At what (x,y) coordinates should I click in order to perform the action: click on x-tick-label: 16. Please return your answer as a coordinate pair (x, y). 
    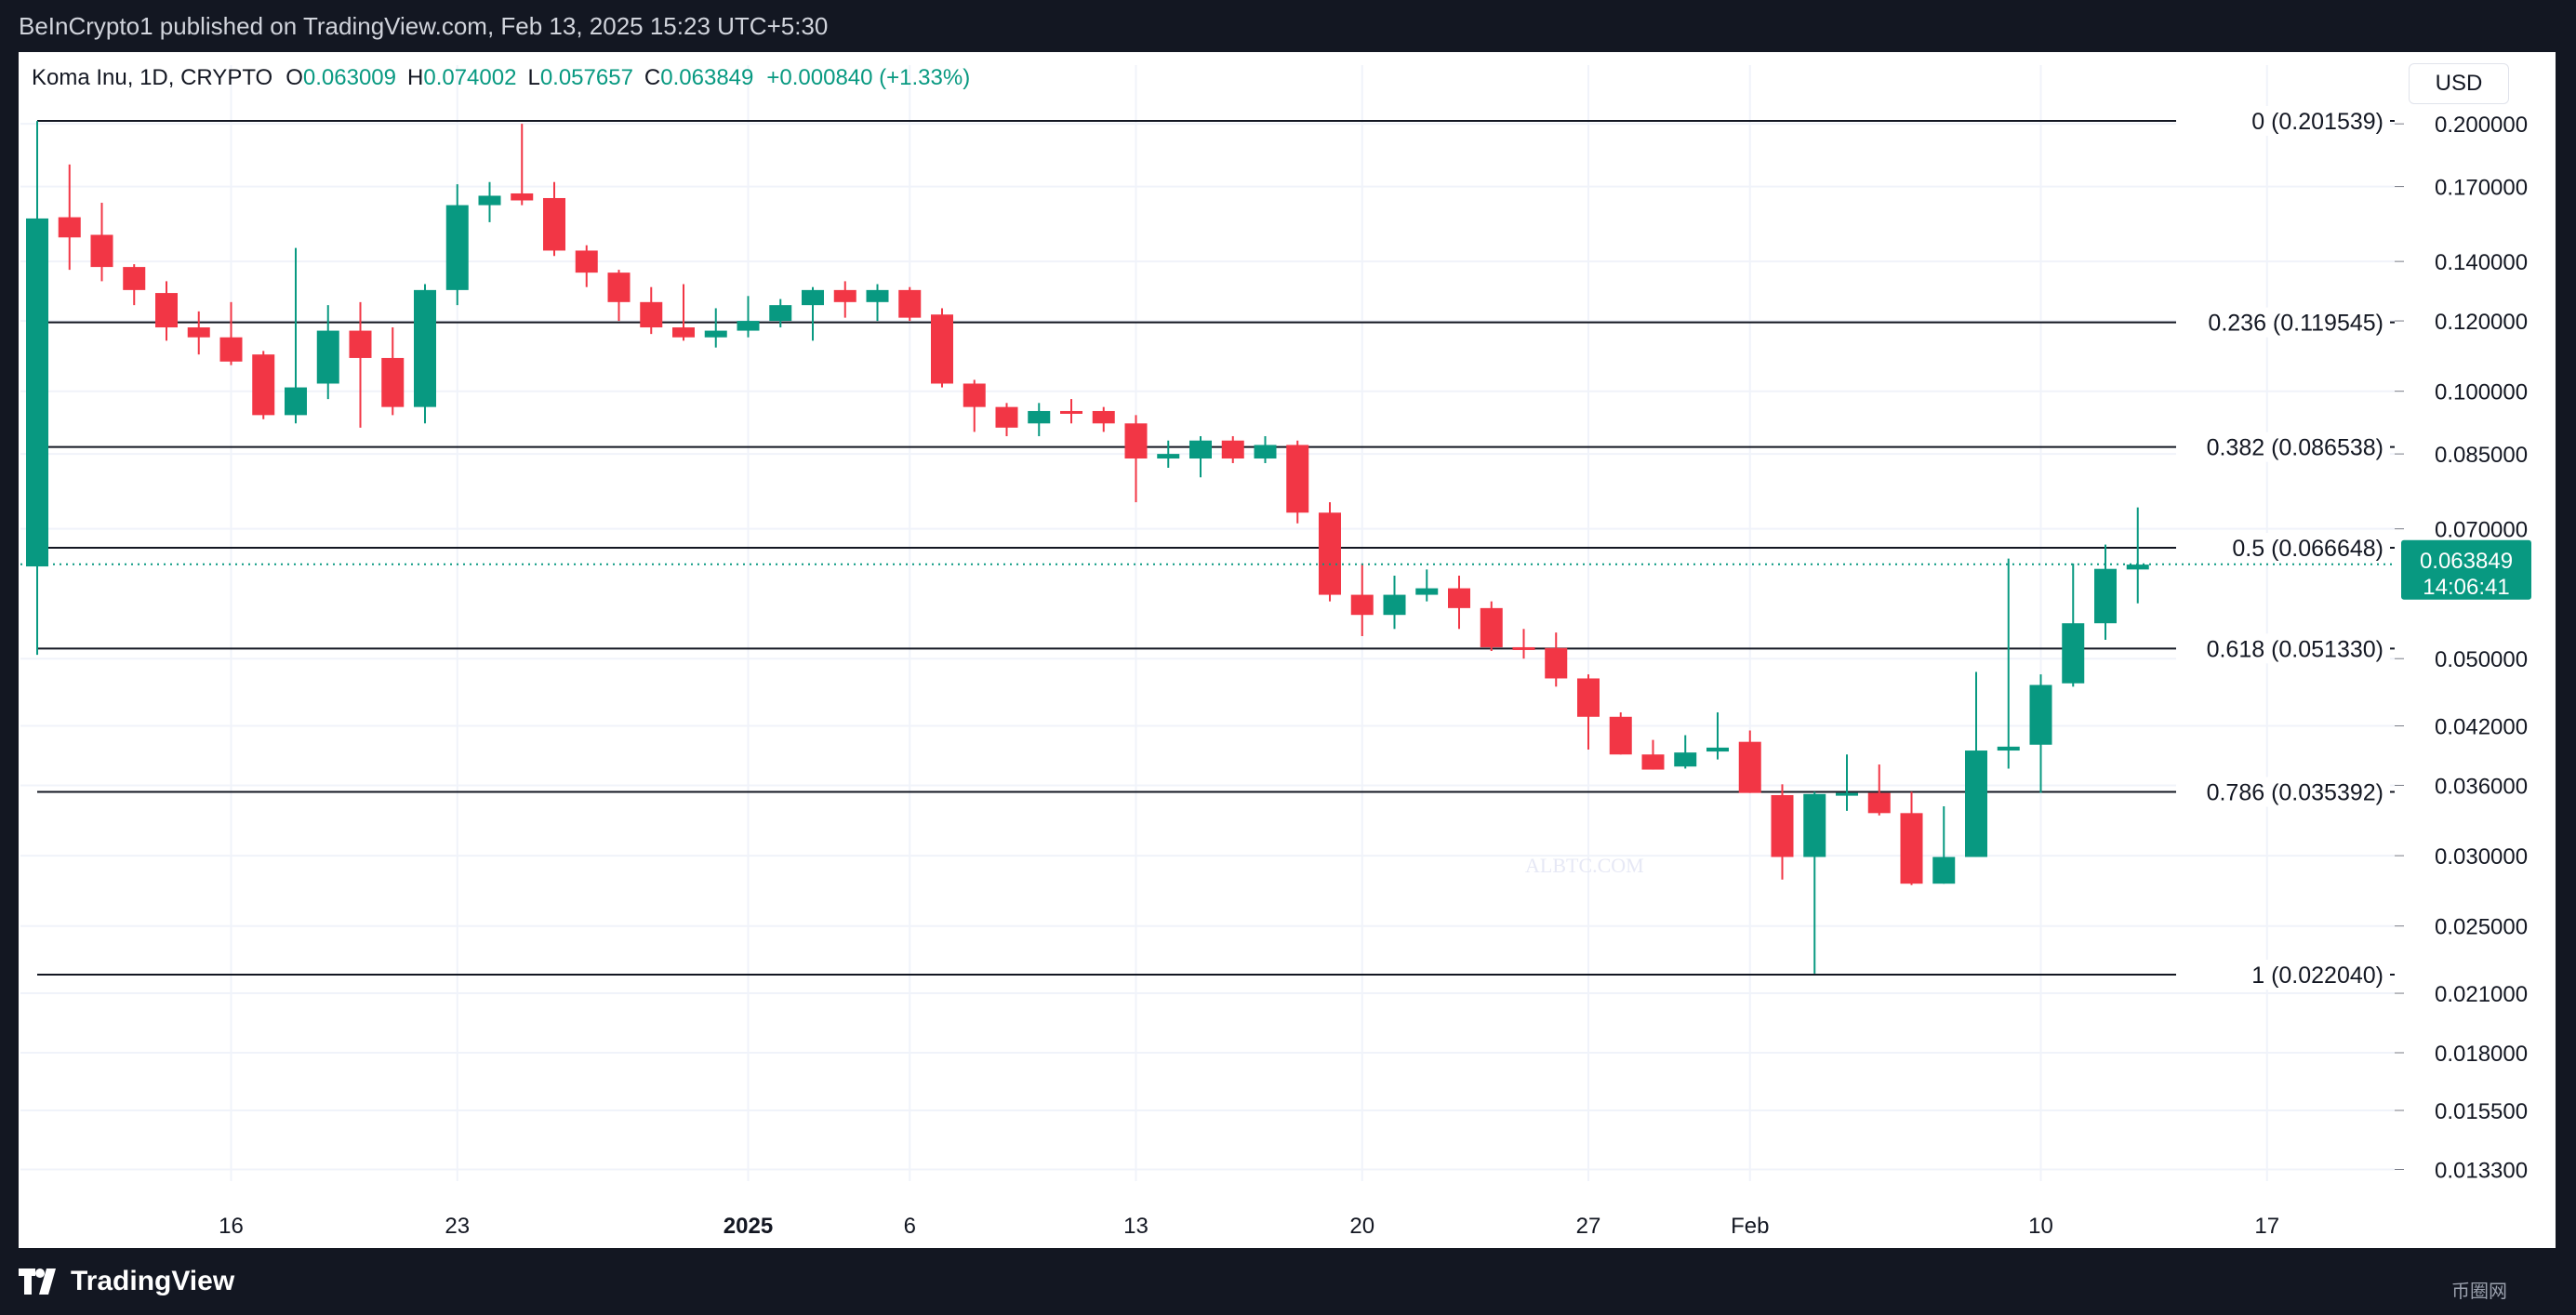
    Looking at the image, I should click on (231, 1226).